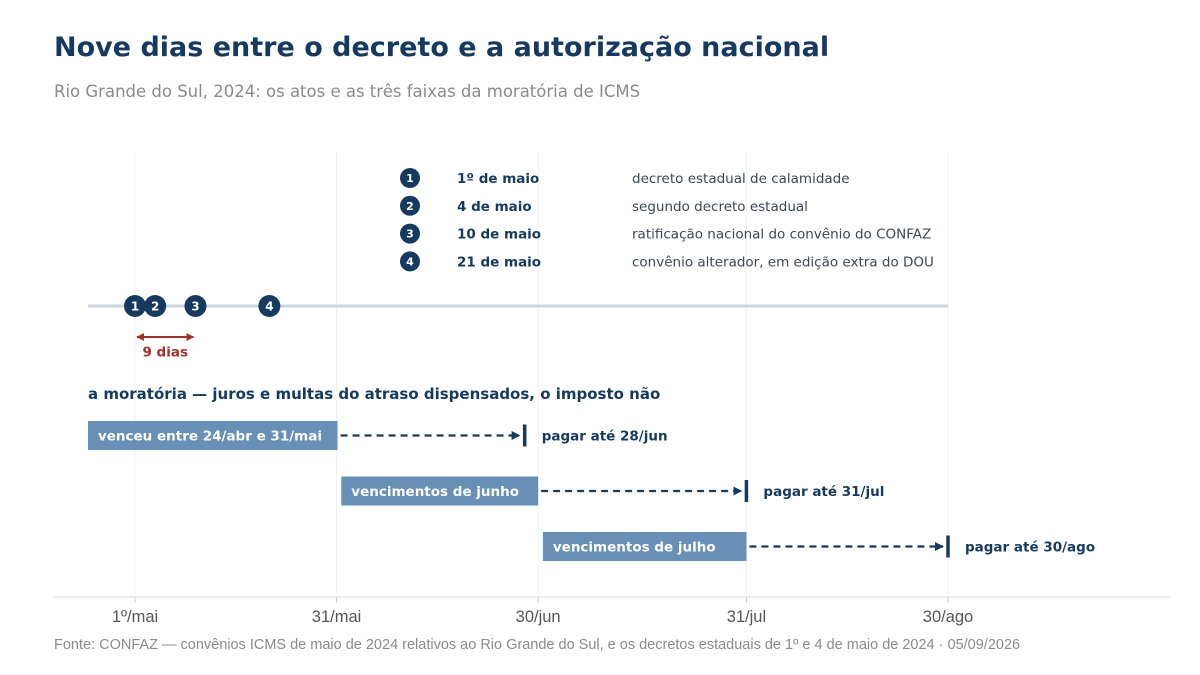  I want to click on legend-description: segundo decreto estadual, so click(720, 207).